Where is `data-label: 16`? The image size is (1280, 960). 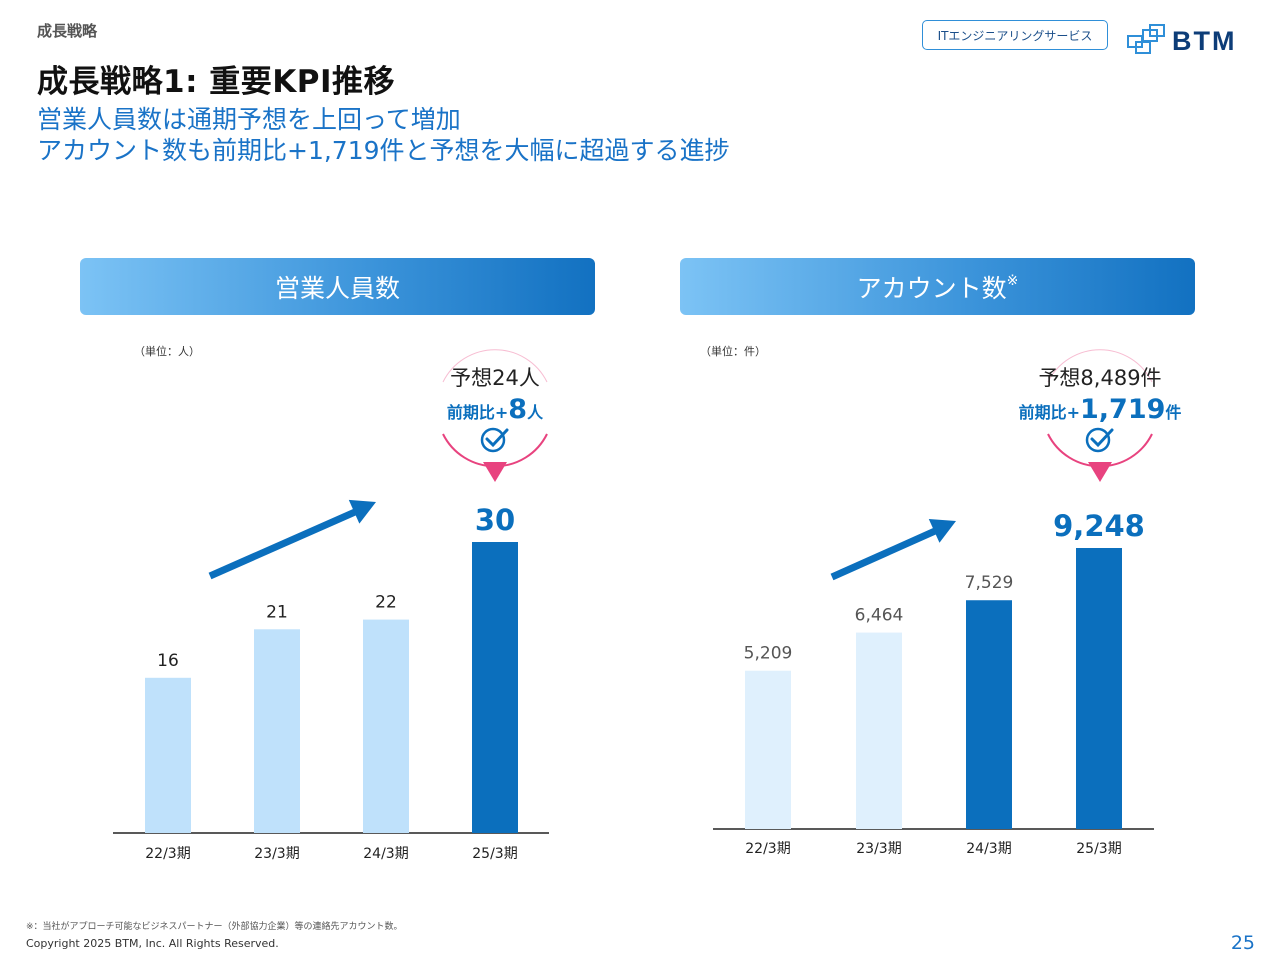 data-label: 16 is located at coordinates (168, 661).